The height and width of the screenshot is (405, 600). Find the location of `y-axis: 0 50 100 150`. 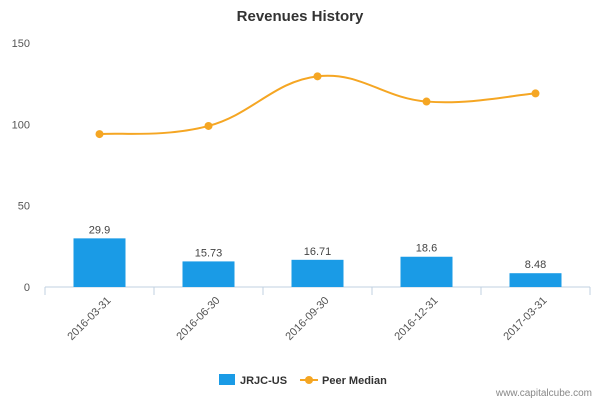

y-axis: 0 50 100 150 is located at coordinates (21, 166).